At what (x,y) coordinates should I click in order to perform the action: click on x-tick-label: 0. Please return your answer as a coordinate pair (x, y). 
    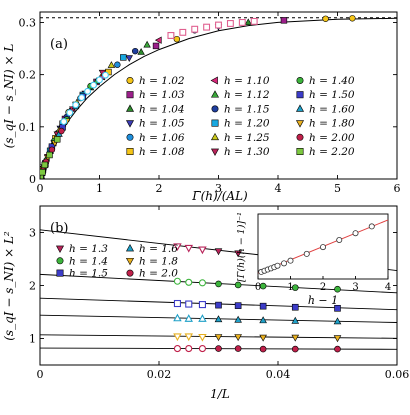
    Looking at the image, I should click on (40, 188).